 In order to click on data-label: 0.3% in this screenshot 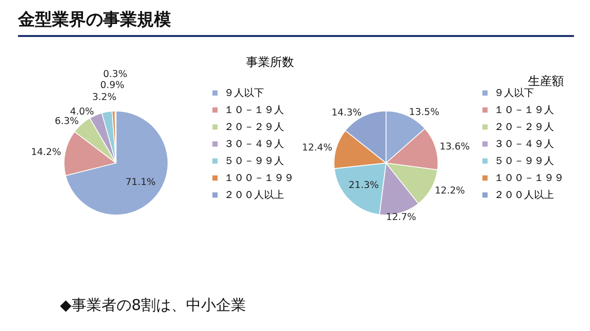, I will do `click(115, 74)`.